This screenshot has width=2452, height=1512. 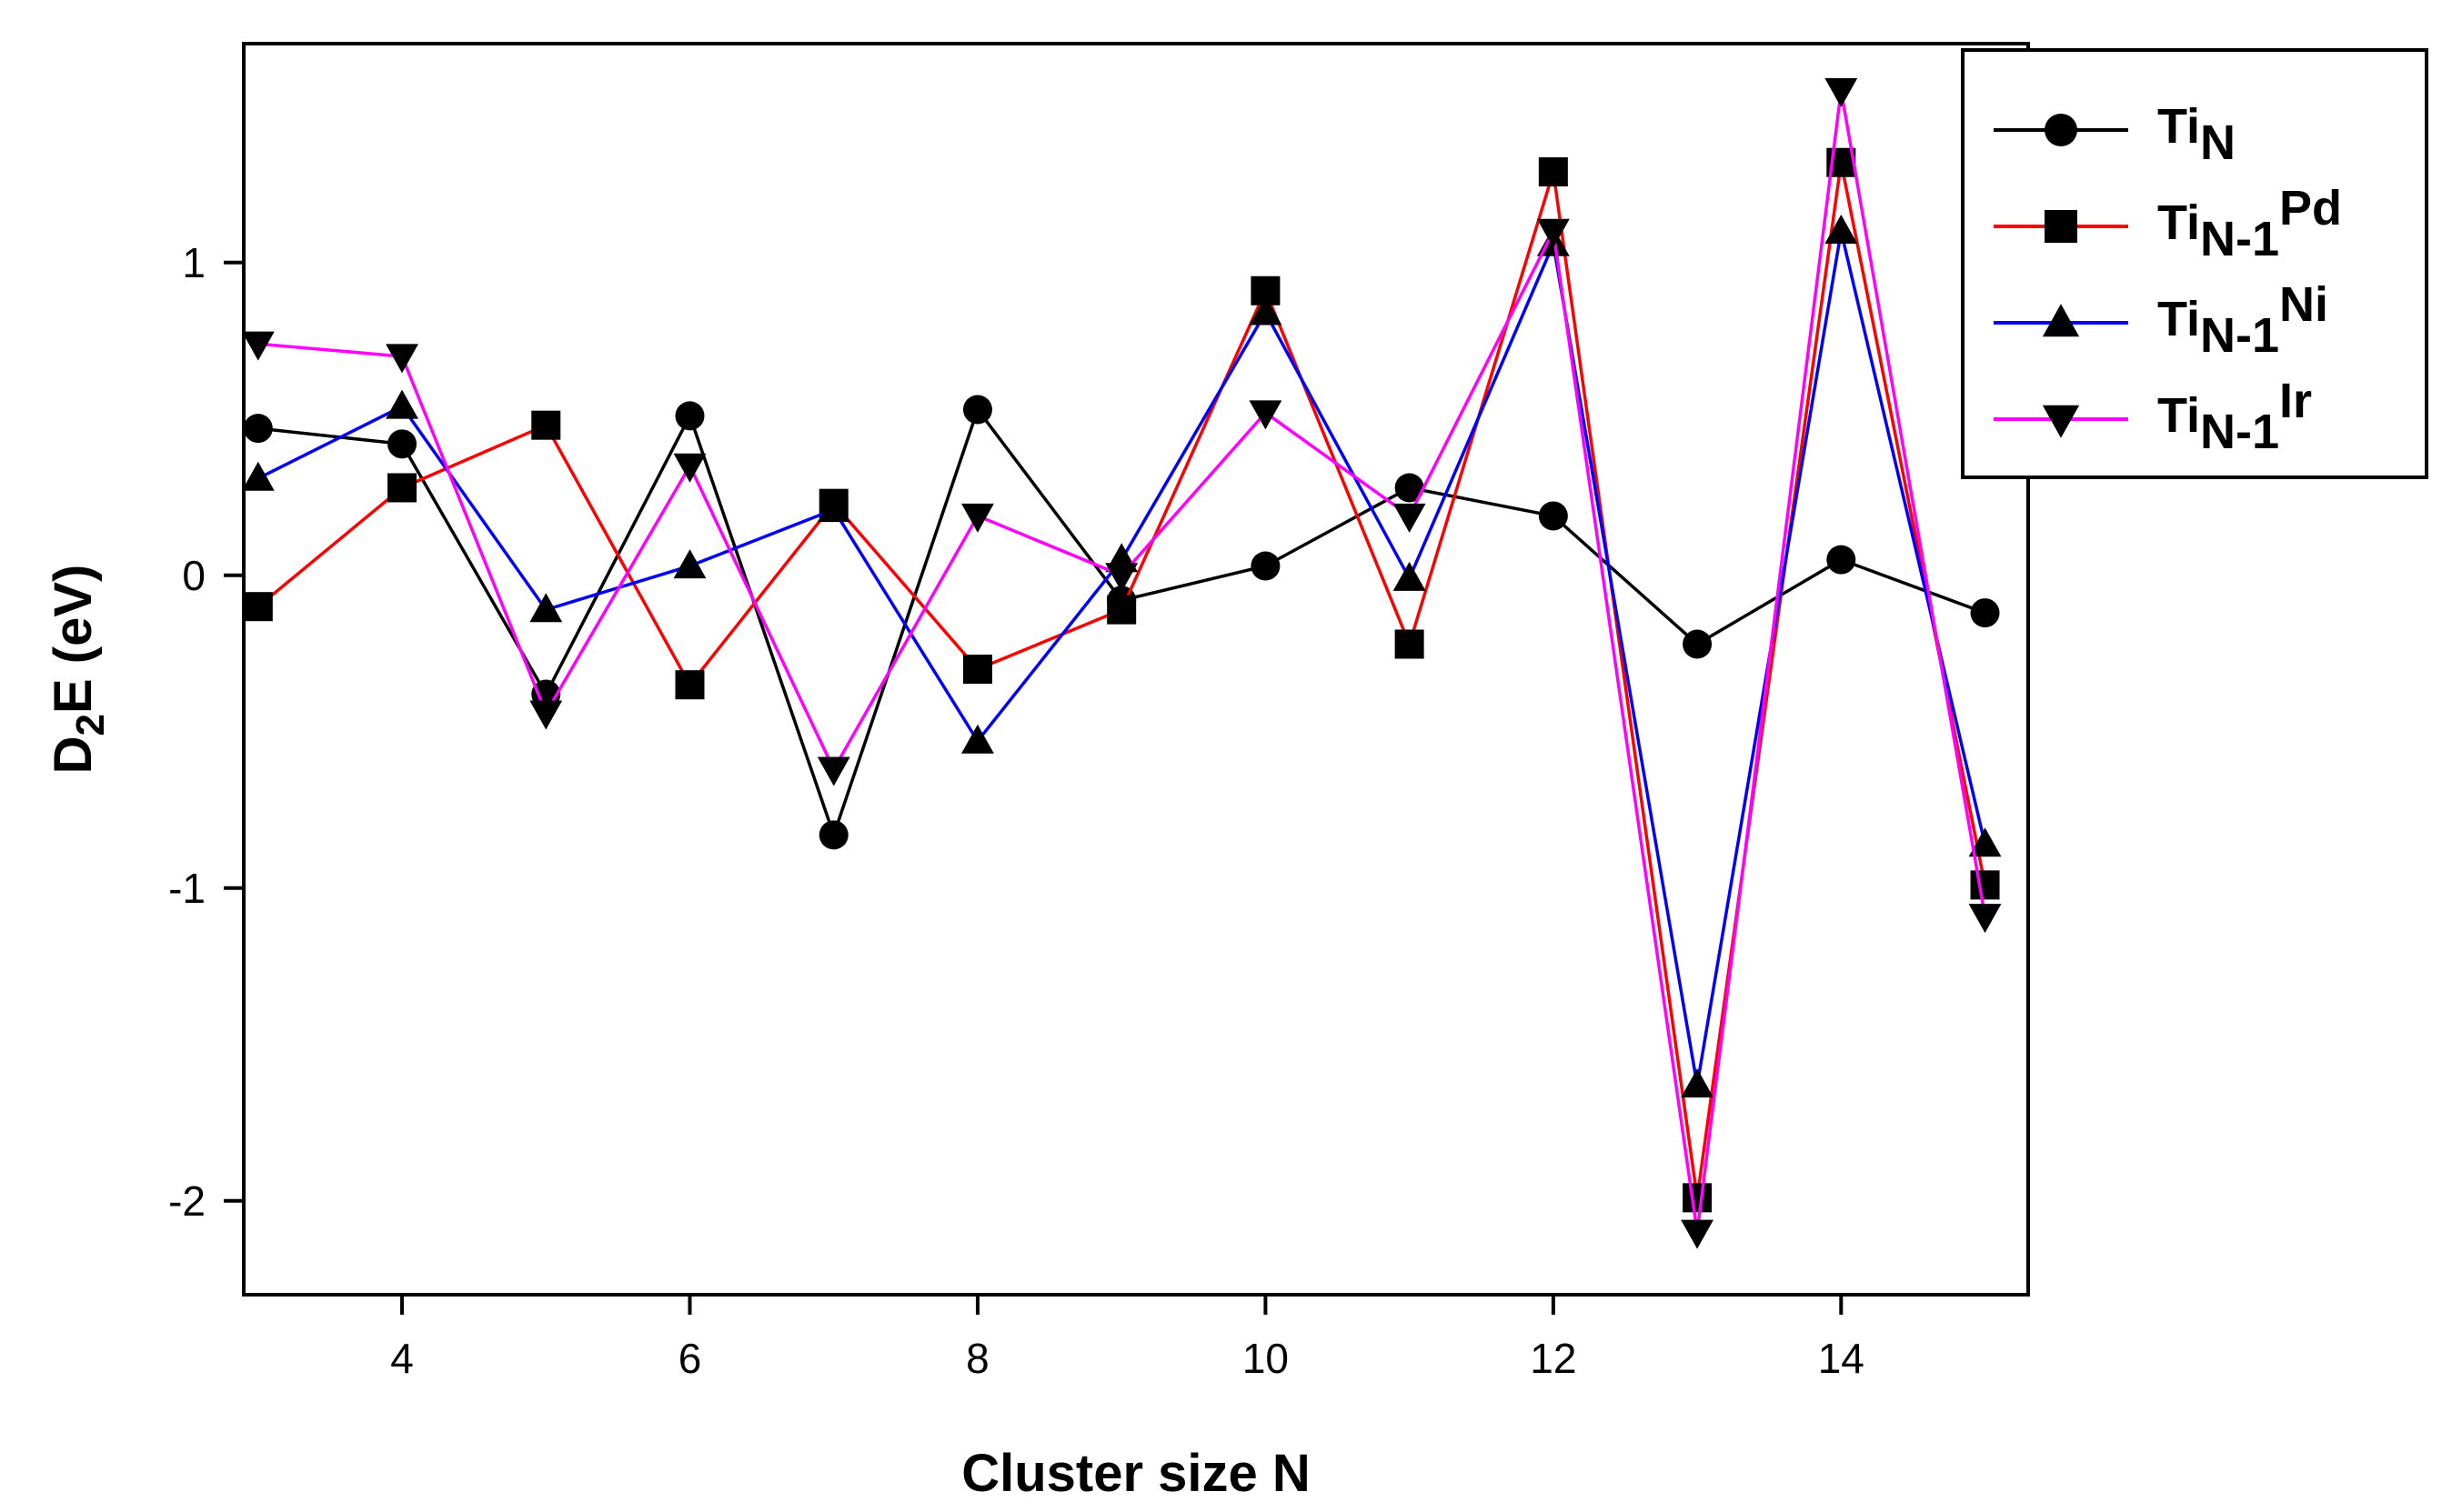 I want to click on legend-items: TiN TiN-1Pd TiN-1Ni TiN-1Ir, so click(x=2168, y=279).